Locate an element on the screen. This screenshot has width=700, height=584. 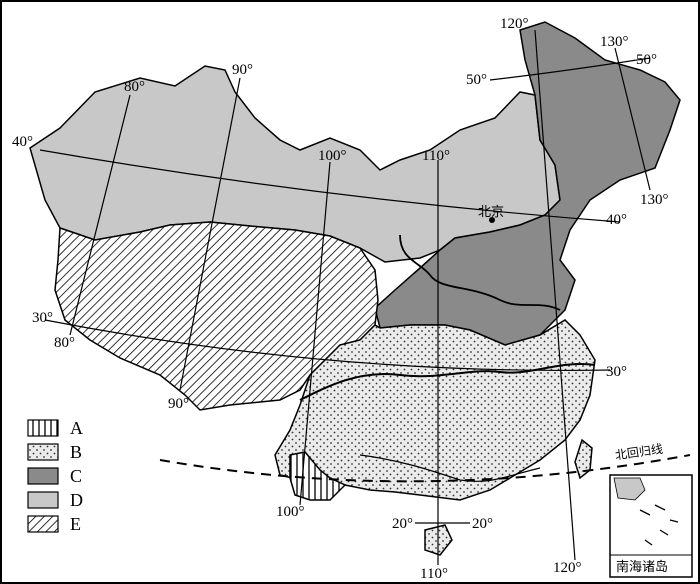
beijing-label: 北京 is located at coordinates (491, 212).